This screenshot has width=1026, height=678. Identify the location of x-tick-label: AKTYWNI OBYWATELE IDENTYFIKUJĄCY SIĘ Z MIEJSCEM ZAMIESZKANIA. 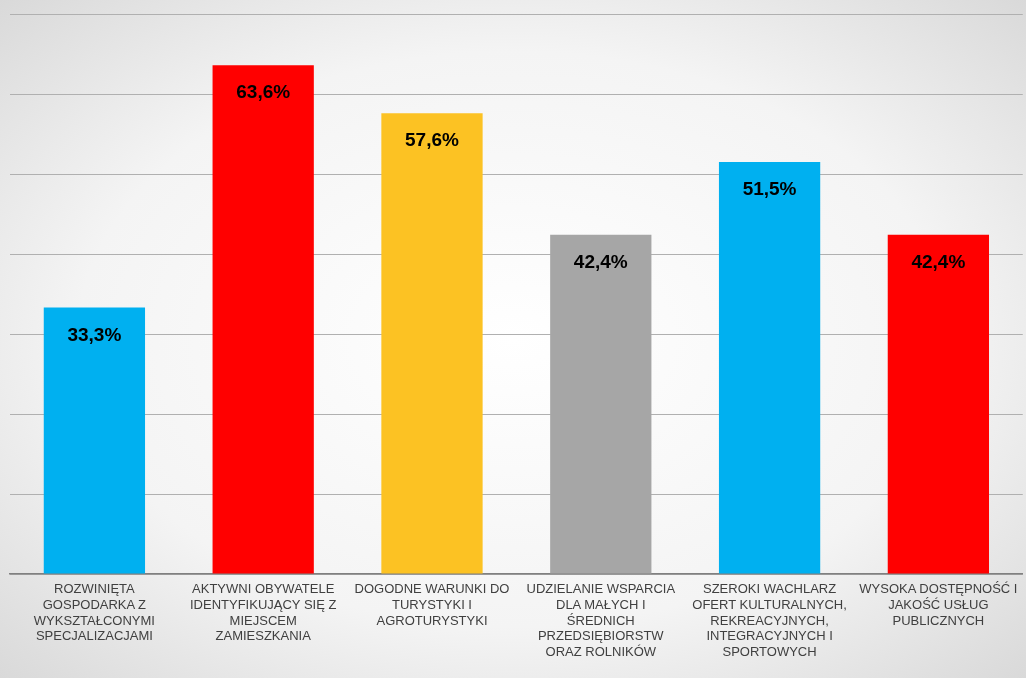
(263, 612).